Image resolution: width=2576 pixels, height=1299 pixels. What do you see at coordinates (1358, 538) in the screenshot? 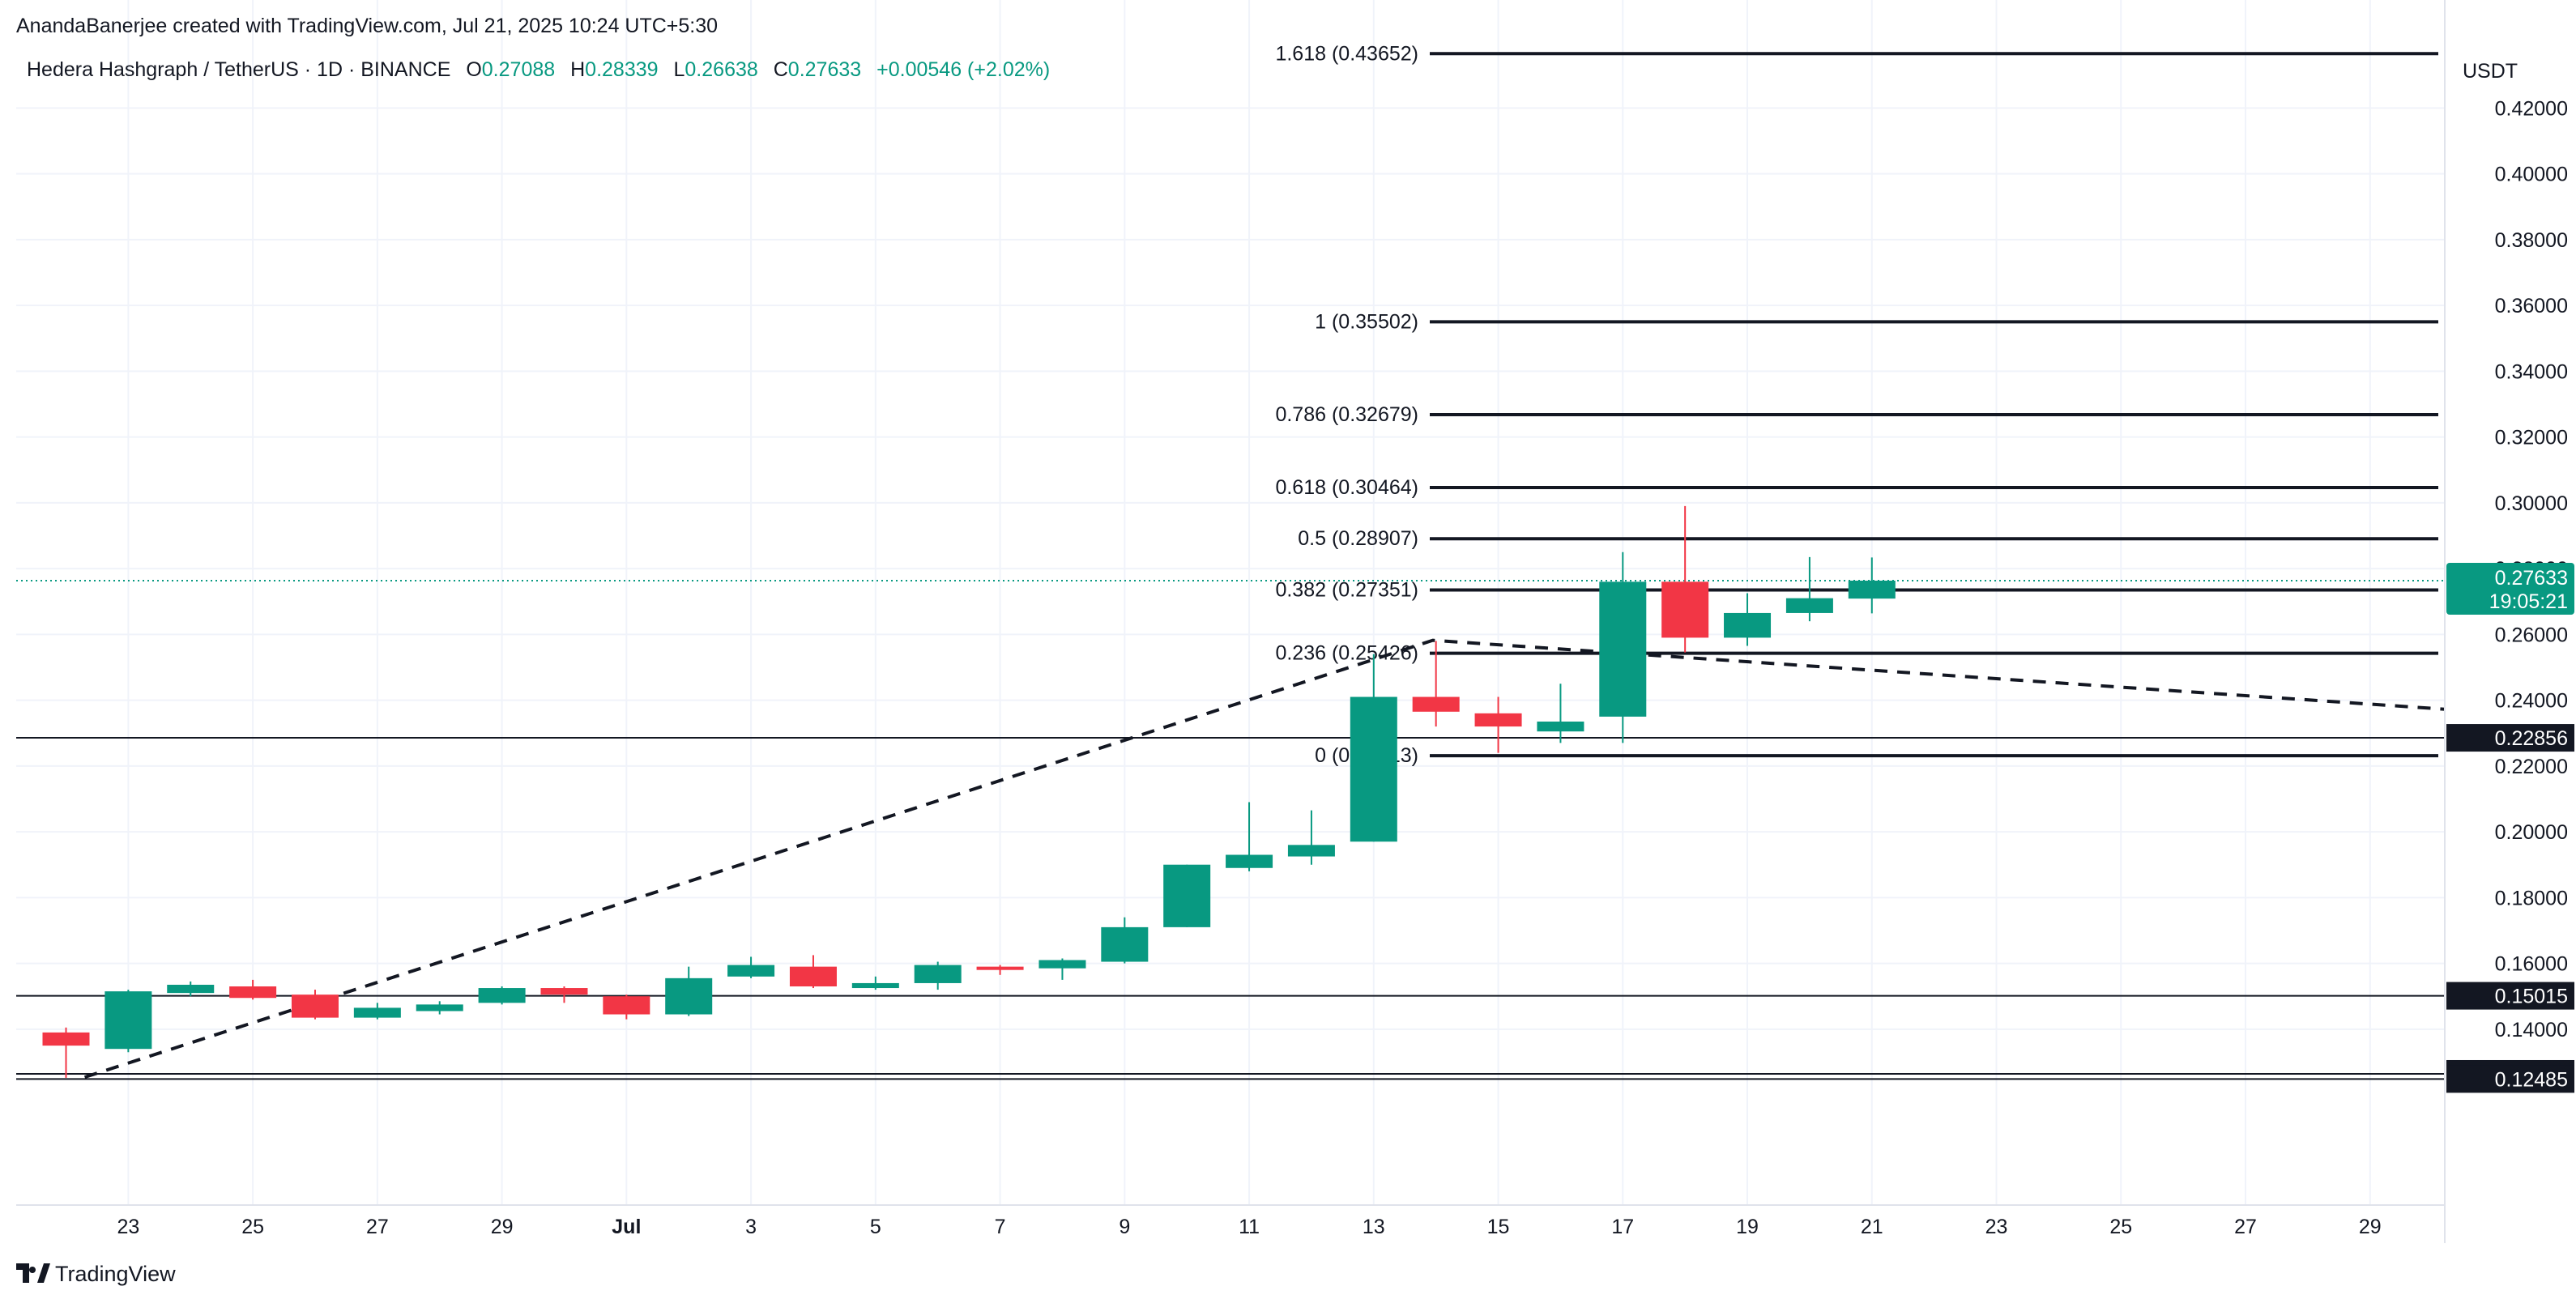
I see `fib-level-label: 0.5 (0.28907)` at bounding box center [1358, 538].